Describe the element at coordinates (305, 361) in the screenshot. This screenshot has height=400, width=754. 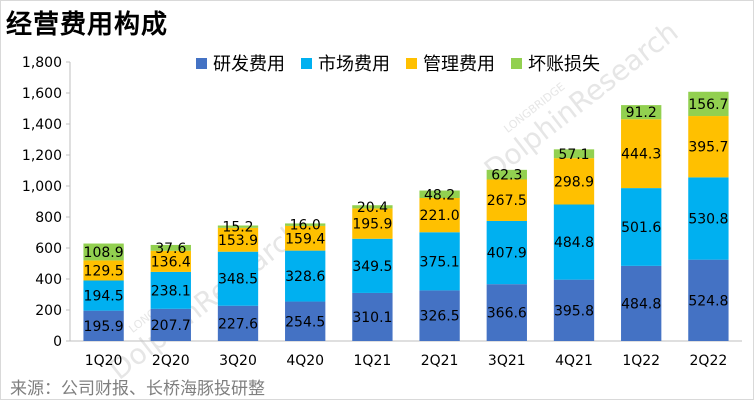
I see `x-tick-label: 4Q20` at that location.